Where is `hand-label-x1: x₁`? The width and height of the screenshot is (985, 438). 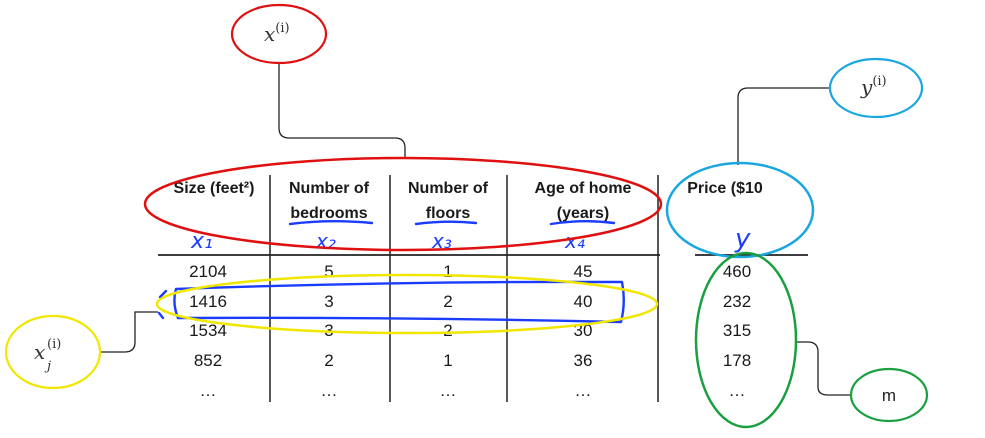
hand-label-x1: x₁ is located at coordinates (201, 241).